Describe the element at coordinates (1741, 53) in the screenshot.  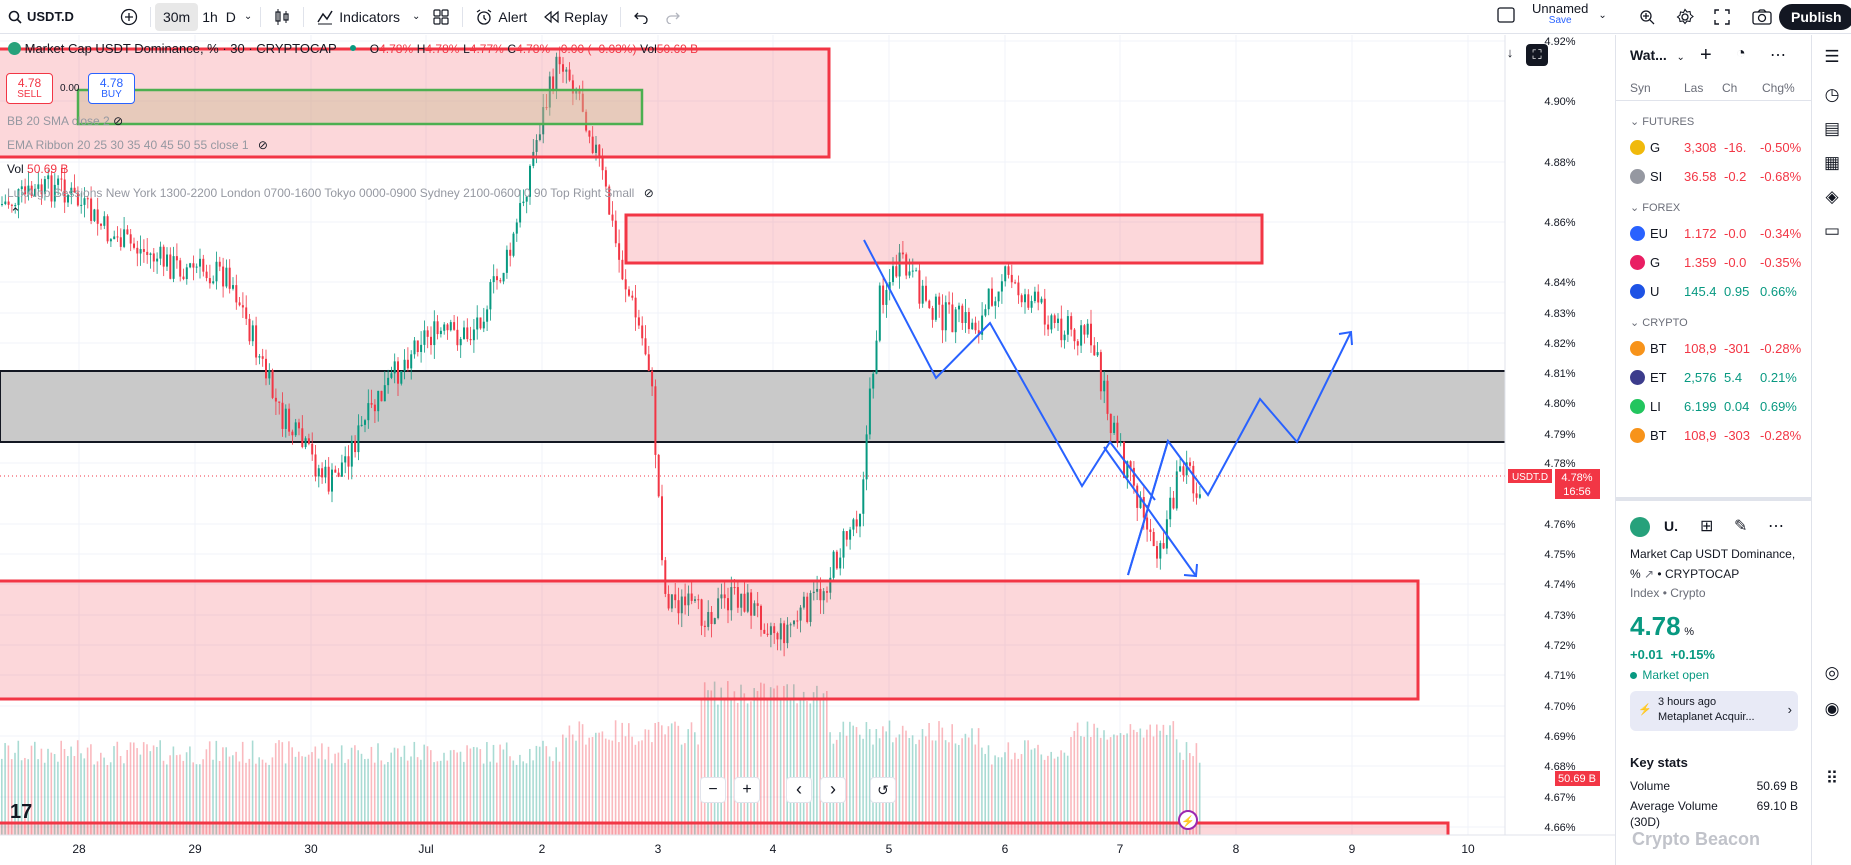
I see `chart-pie-icon: ◔` at that location.